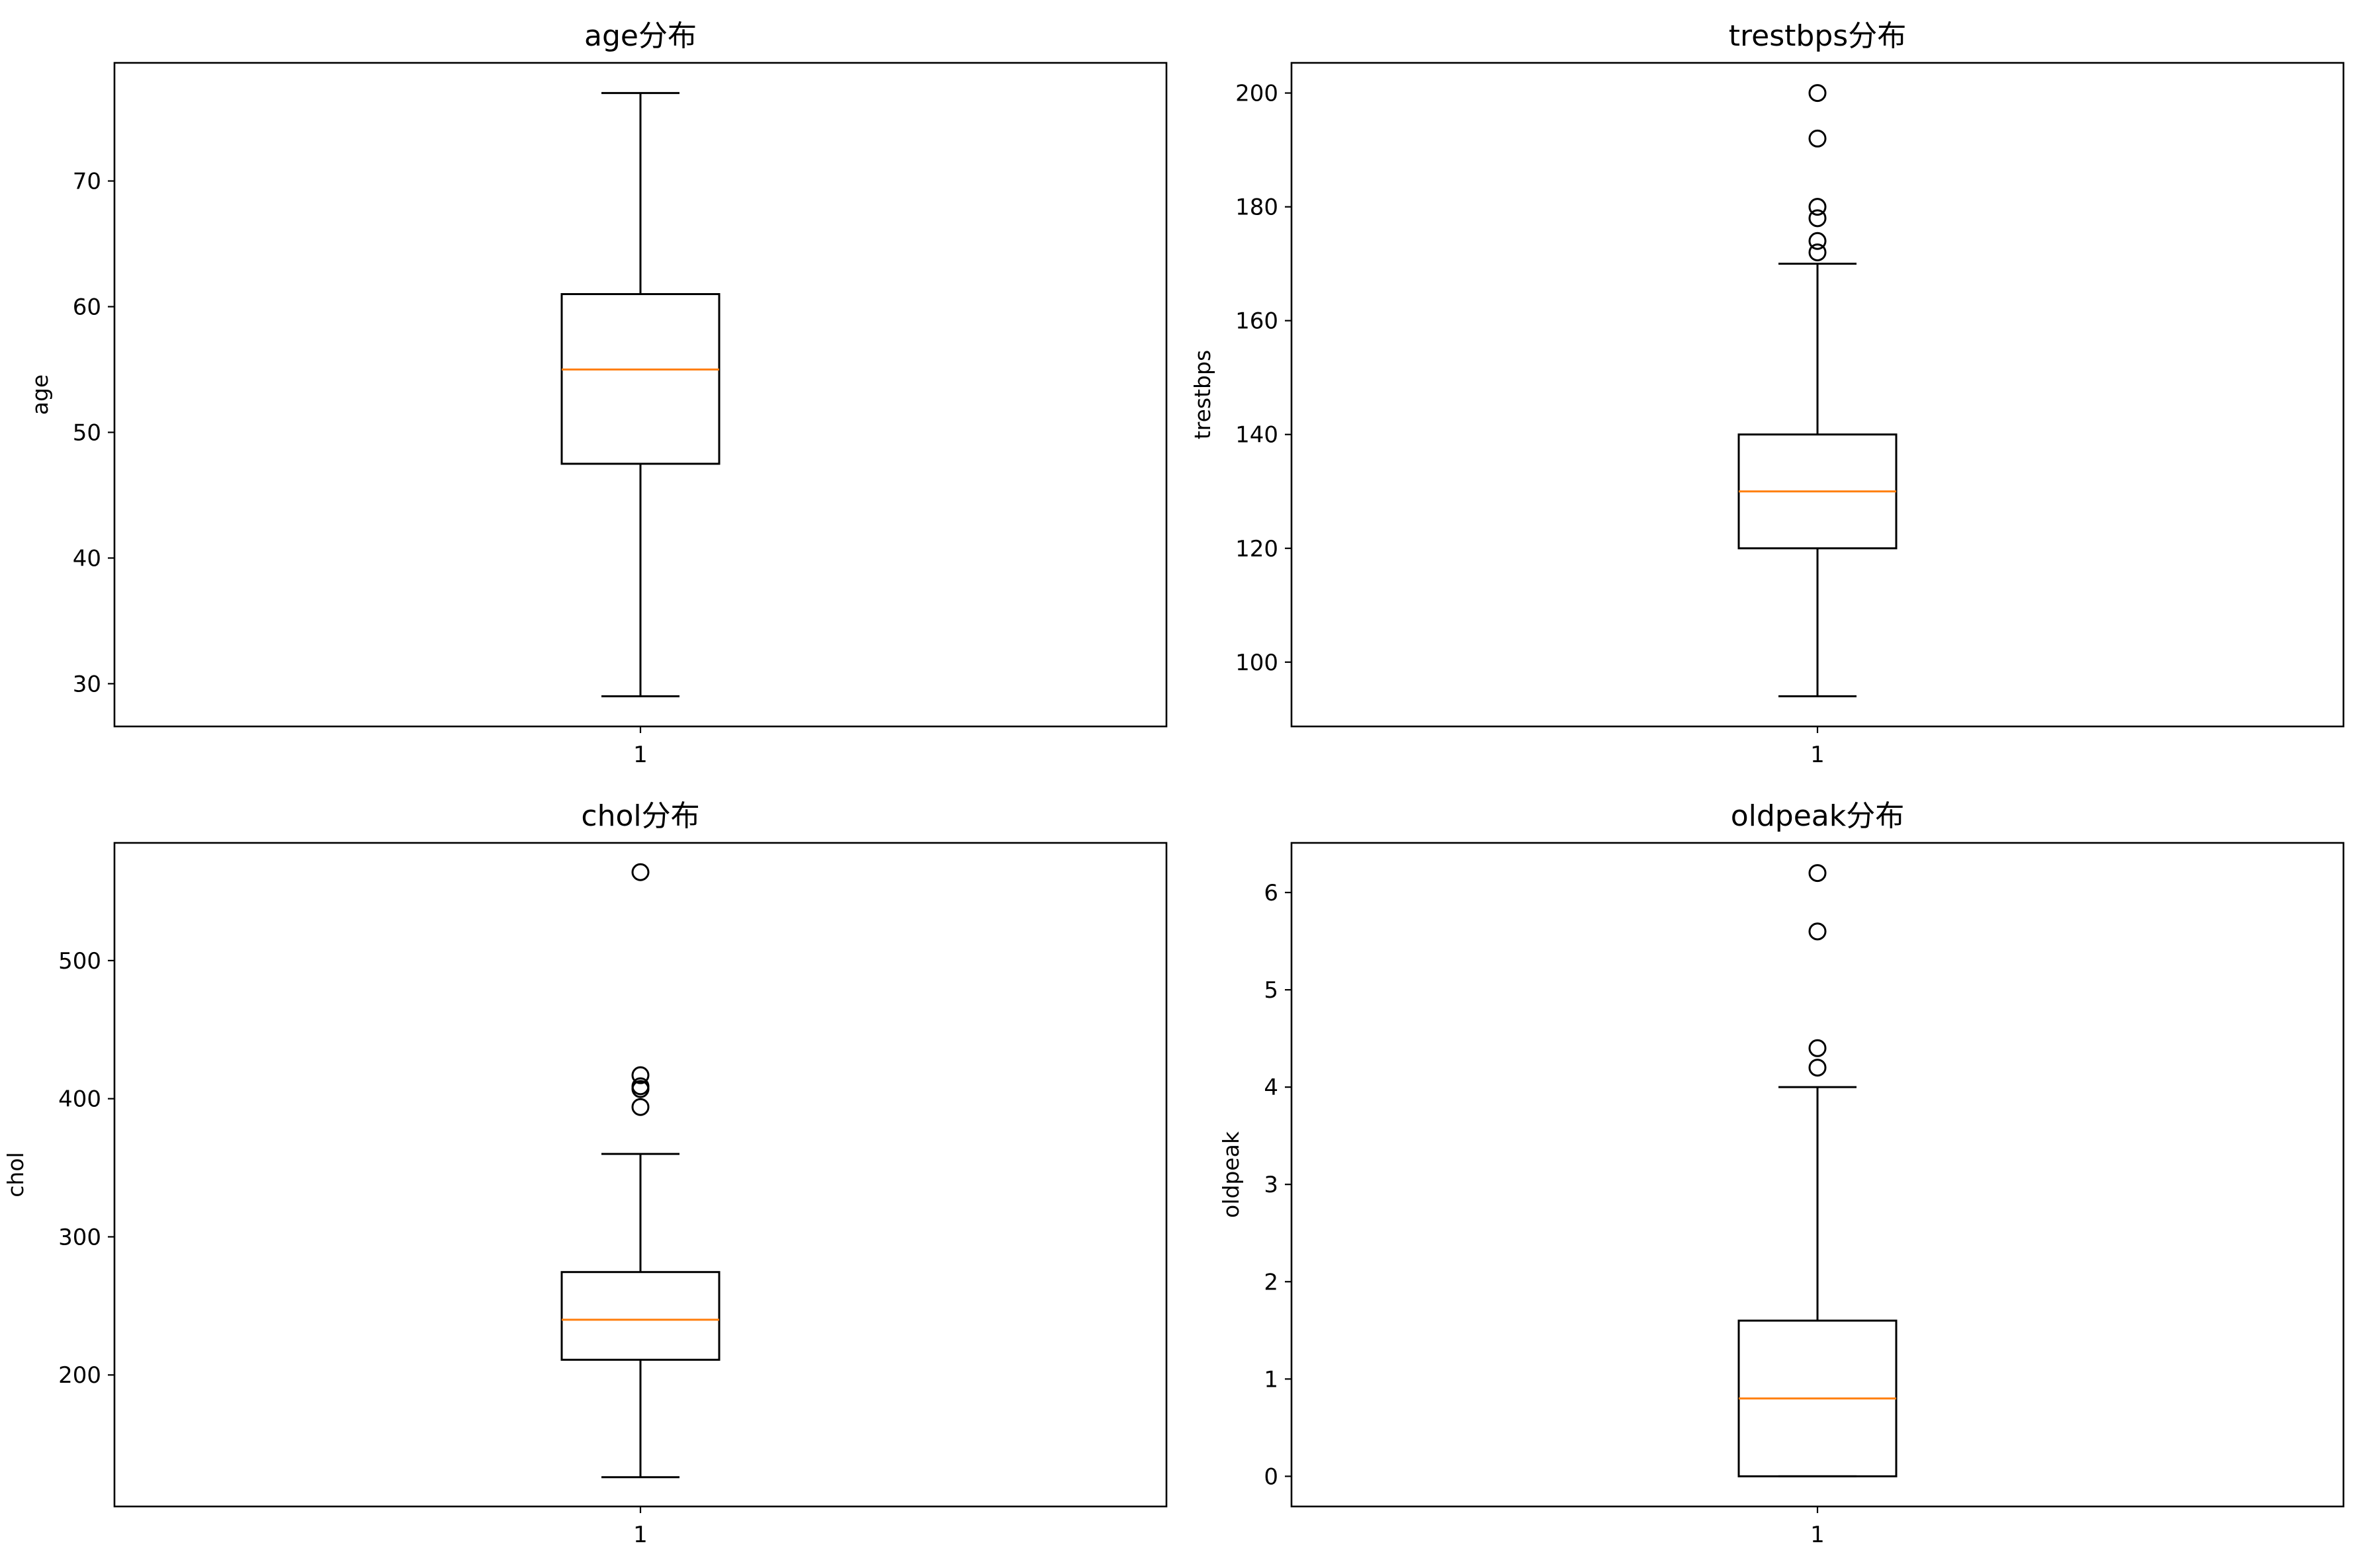  Describe the element at coordinates (1256, 322) in the screenshot. I see `y-tick-label: 160` at that location.